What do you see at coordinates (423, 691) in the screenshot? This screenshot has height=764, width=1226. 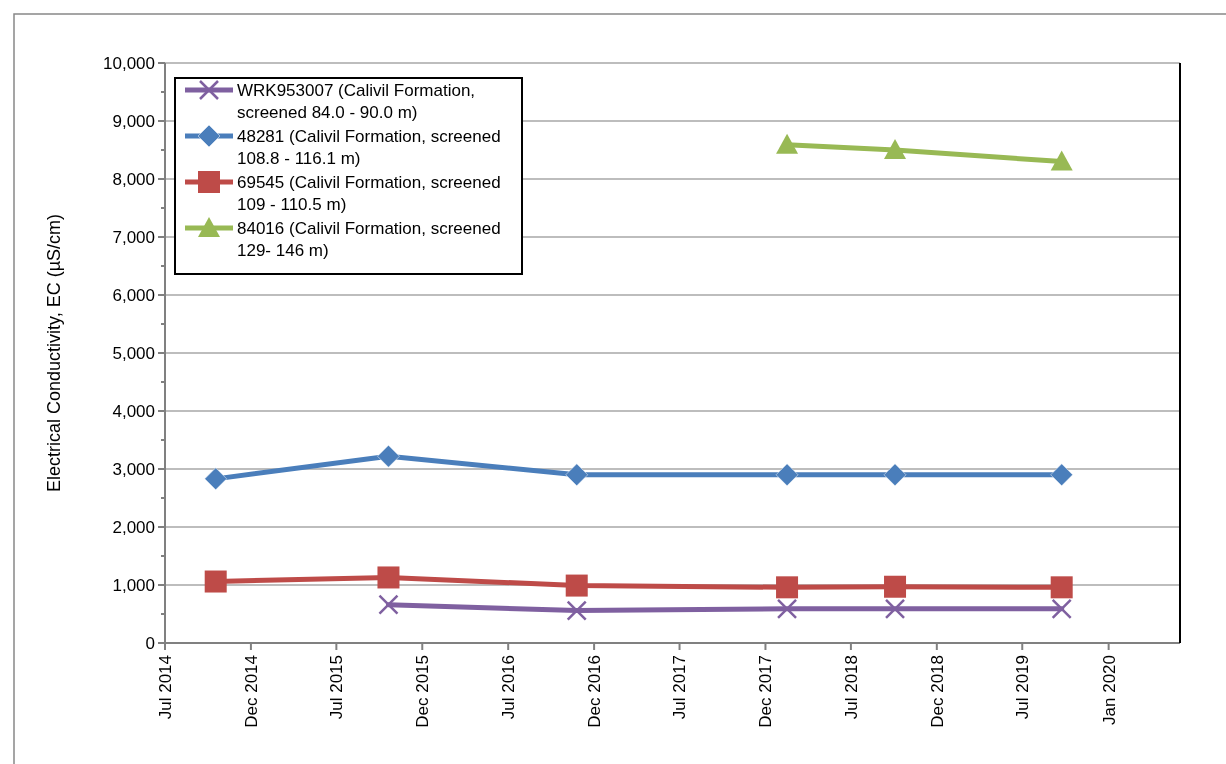 I see `x-tick-label: Dec 2015` at bounding box center [423, 691].